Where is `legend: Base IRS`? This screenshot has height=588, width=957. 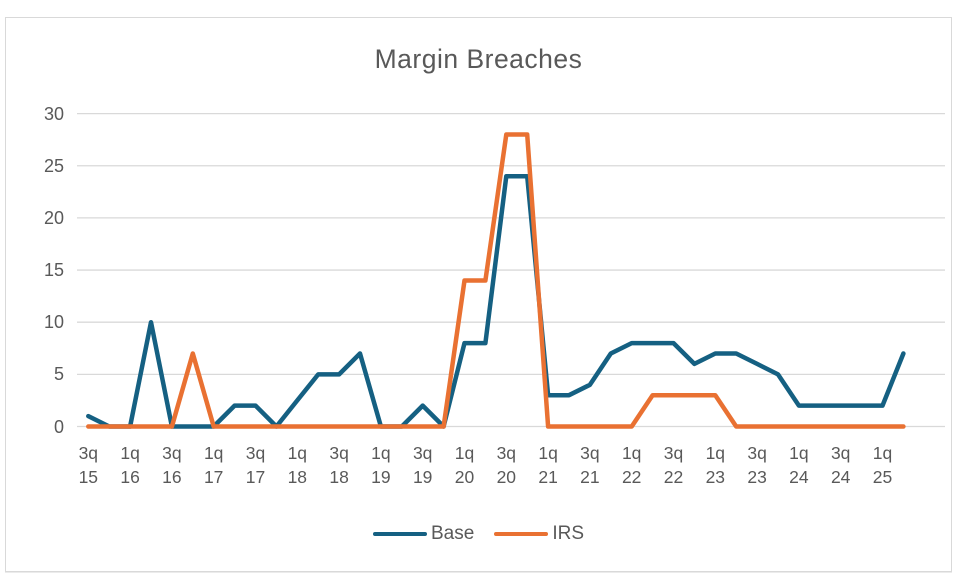 legend: Base IRS is located at coordinates (478, 534).